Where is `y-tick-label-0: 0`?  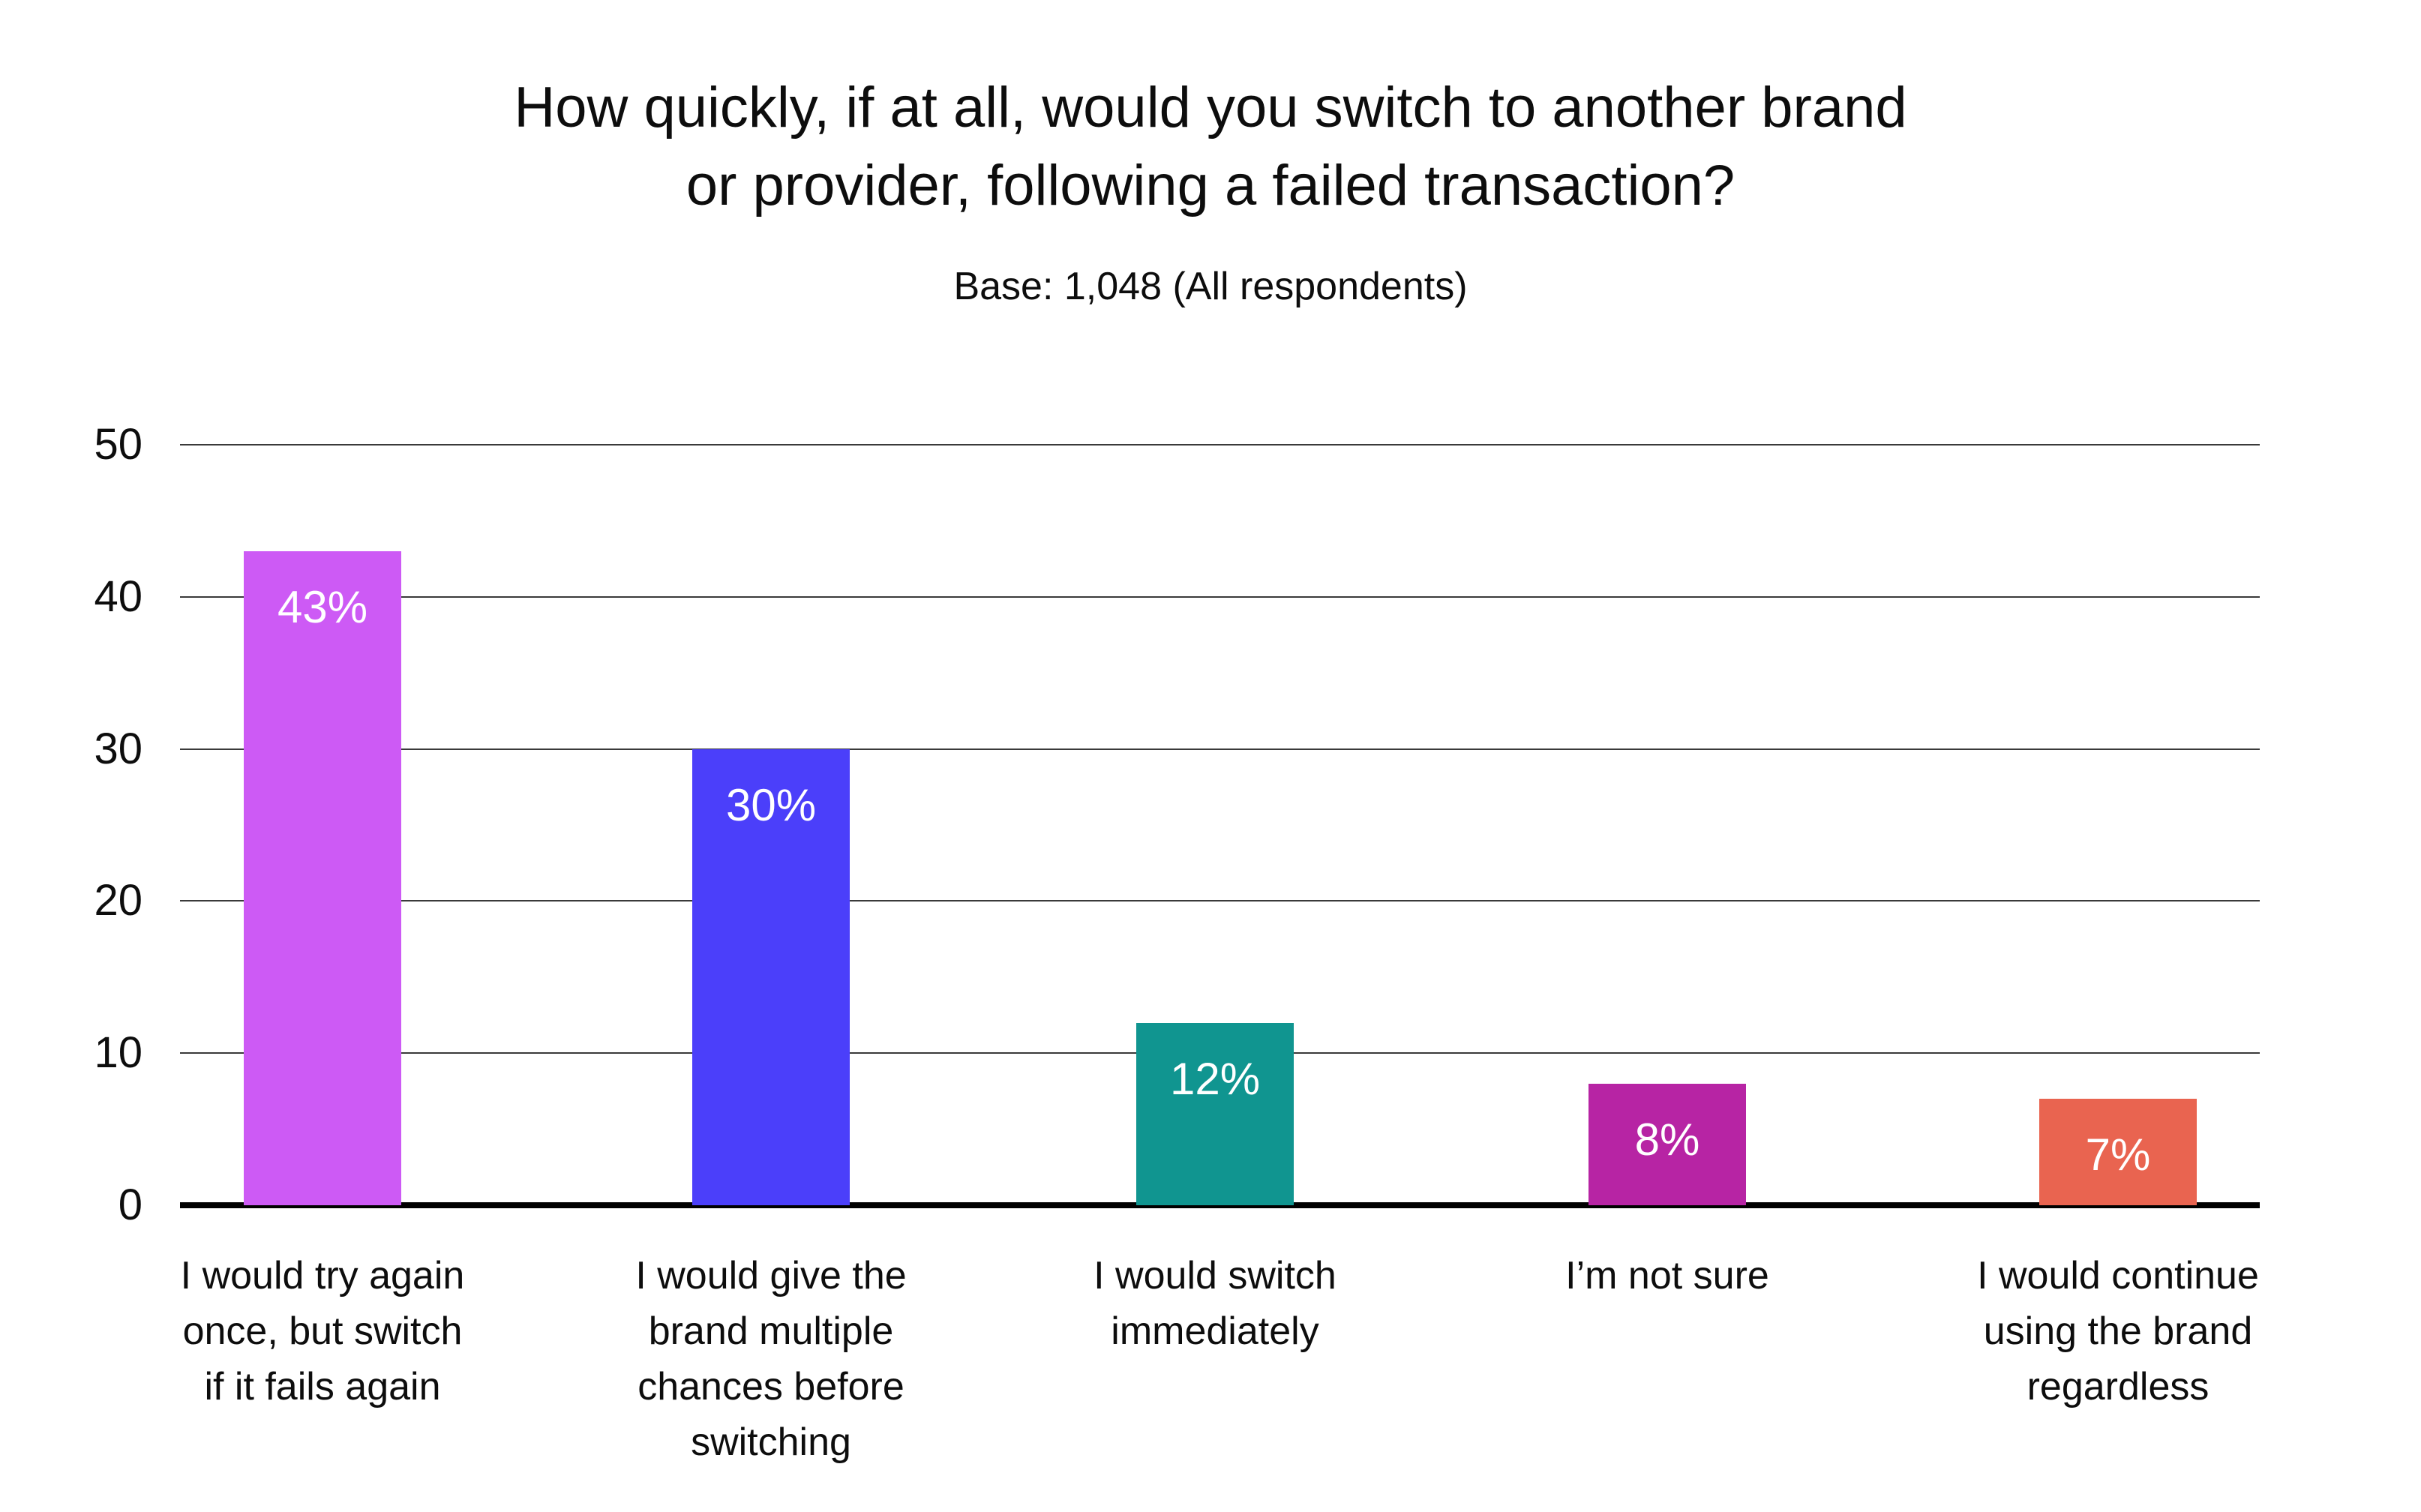 y-tick-label-0: 0 is located at coordinates (130, 1204).